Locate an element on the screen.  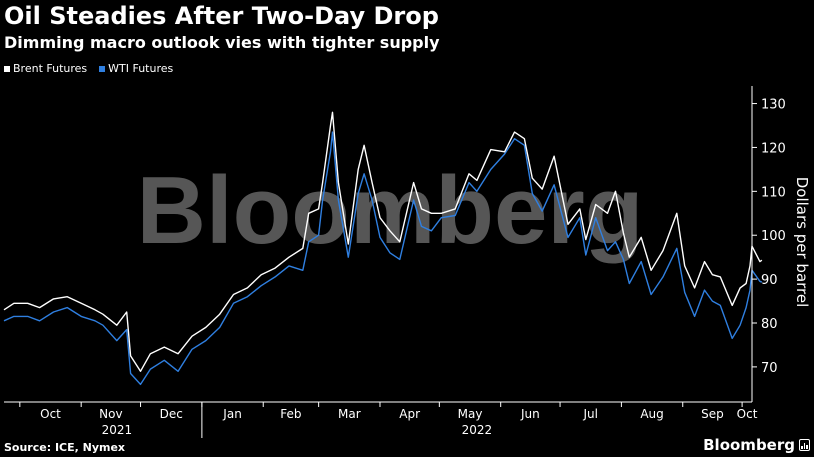
x-year-label: 2021 is located at coordinates (117, 430).